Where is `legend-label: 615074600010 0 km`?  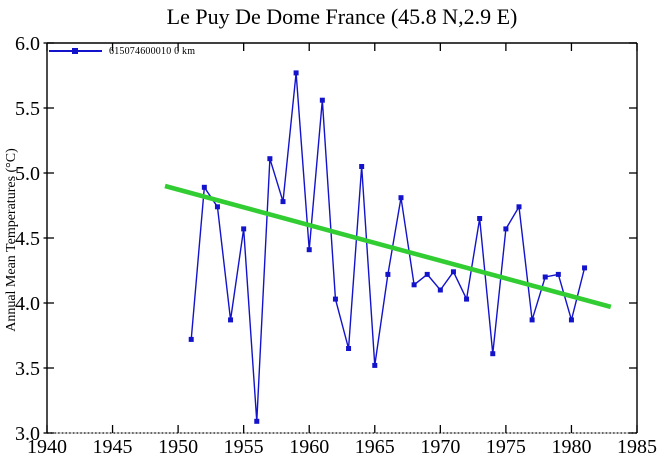 legend-label: 615074600010 0 km is located at coordinates (152, 51).